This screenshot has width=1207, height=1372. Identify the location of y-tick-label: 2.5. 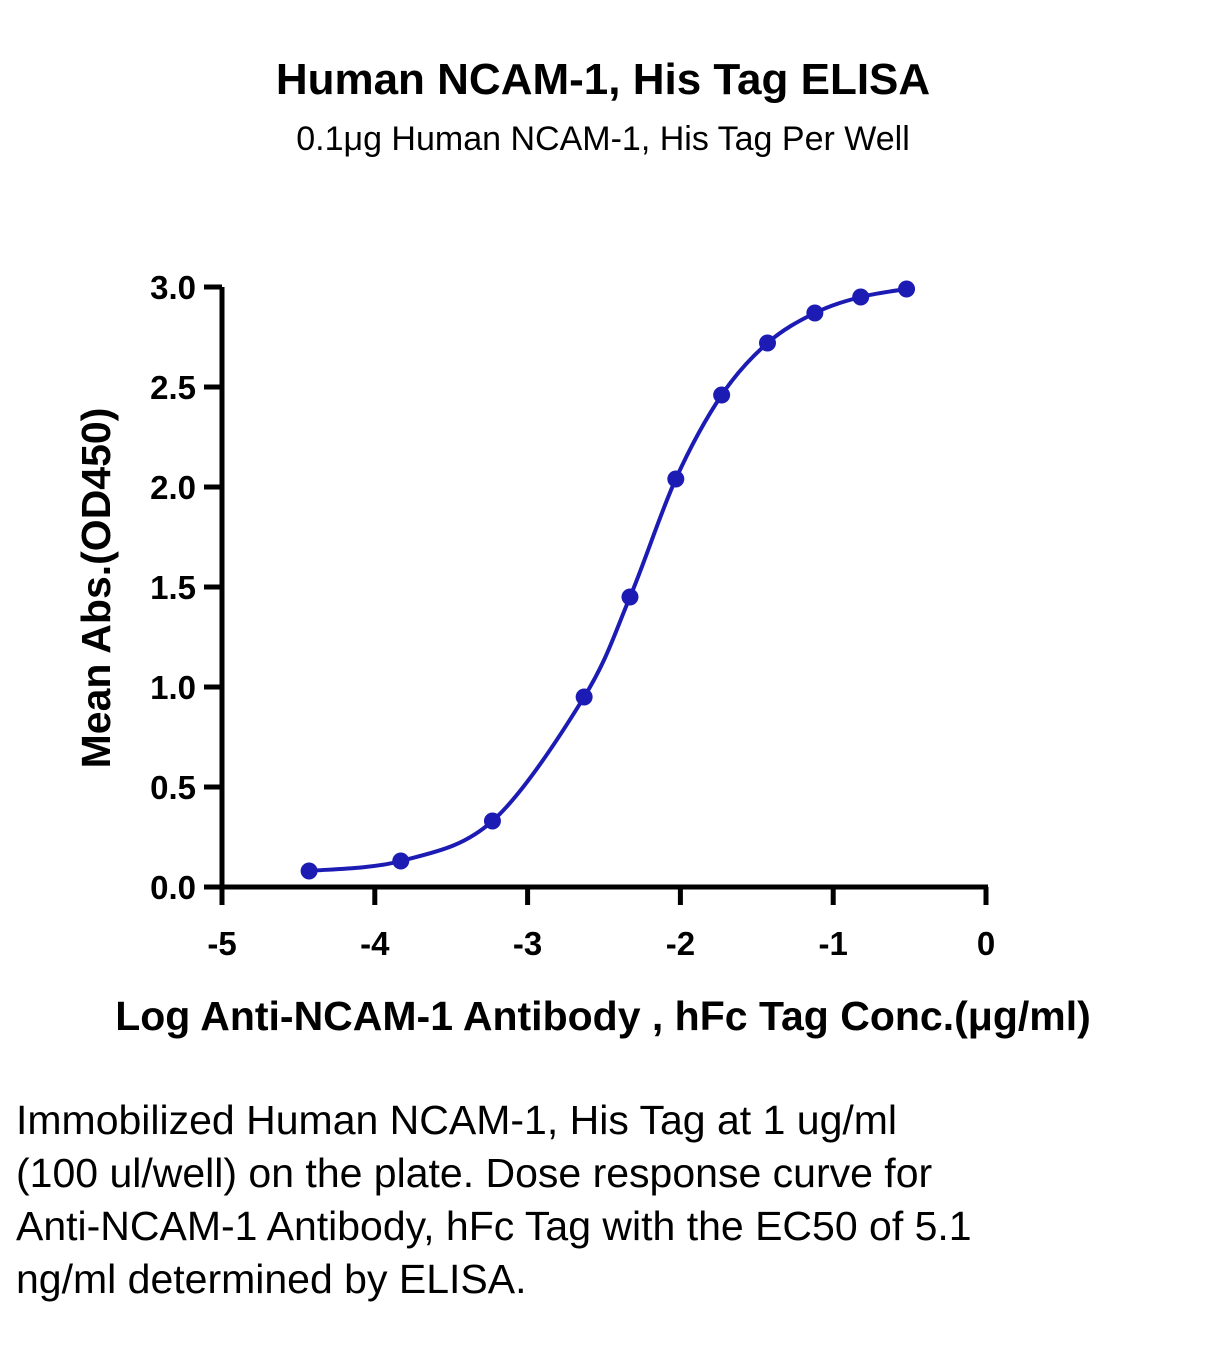
(173, 387).